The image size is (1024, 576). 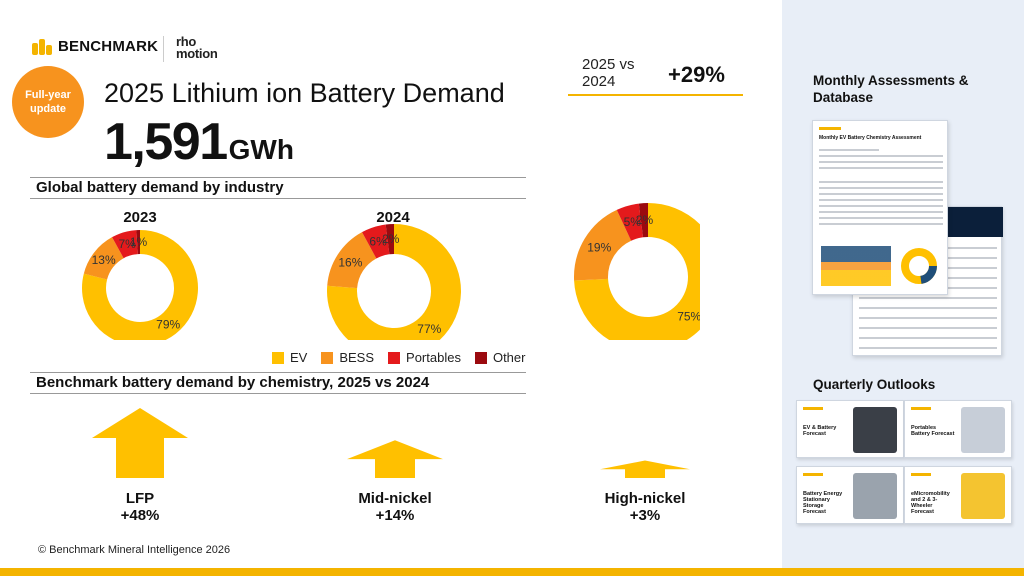 I want to click on chemistry-growth-arrows, so click(x=391, y=443).